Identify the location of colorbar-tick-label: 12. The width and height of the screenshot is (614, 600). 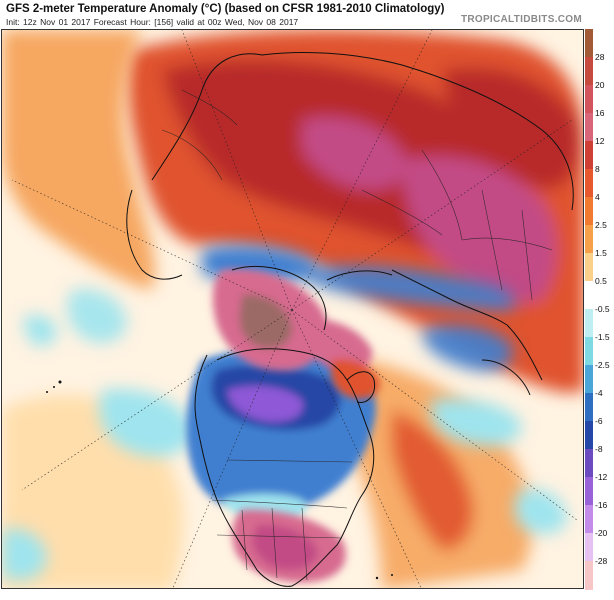
(600, 141).